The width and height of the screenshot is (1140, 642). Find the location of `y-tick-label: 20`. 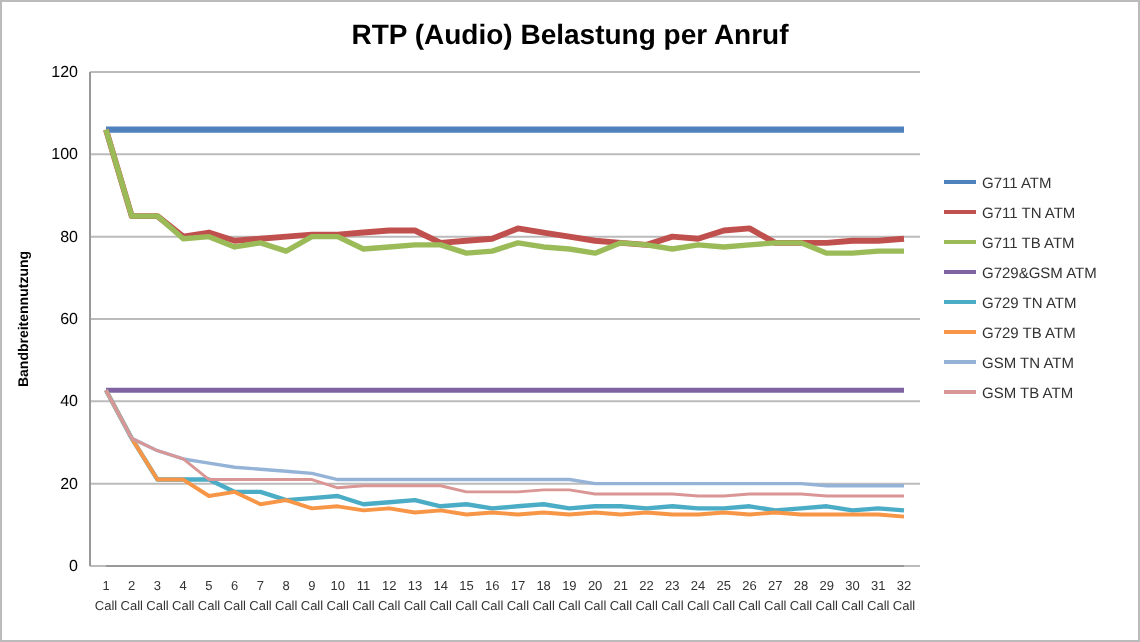

y-tick-label: 20 is located at coordinates (70, 483).